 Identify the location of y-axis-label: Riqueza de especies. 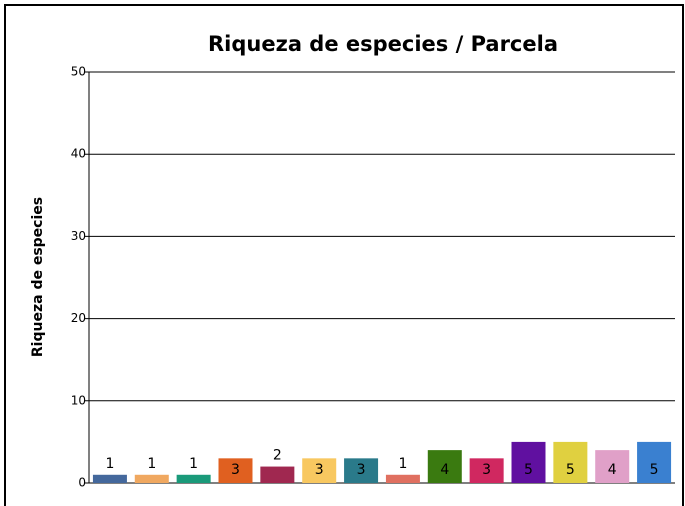
(38, 277).